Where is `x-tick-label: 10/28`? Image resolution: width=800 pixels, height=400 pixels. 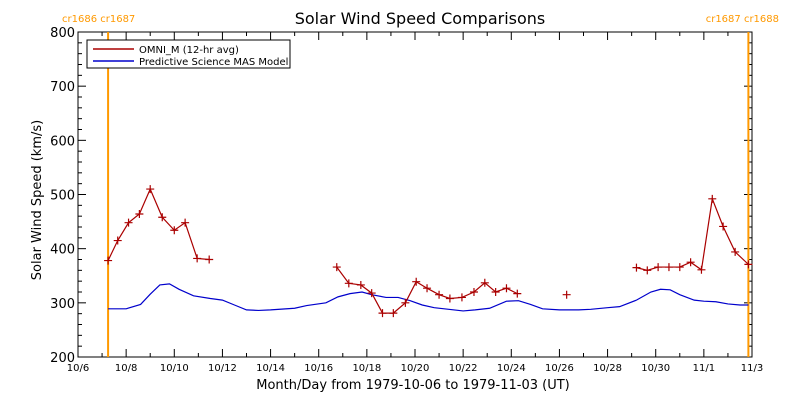
x-tick-label: 10/28 is located at coordinates (607, 368).